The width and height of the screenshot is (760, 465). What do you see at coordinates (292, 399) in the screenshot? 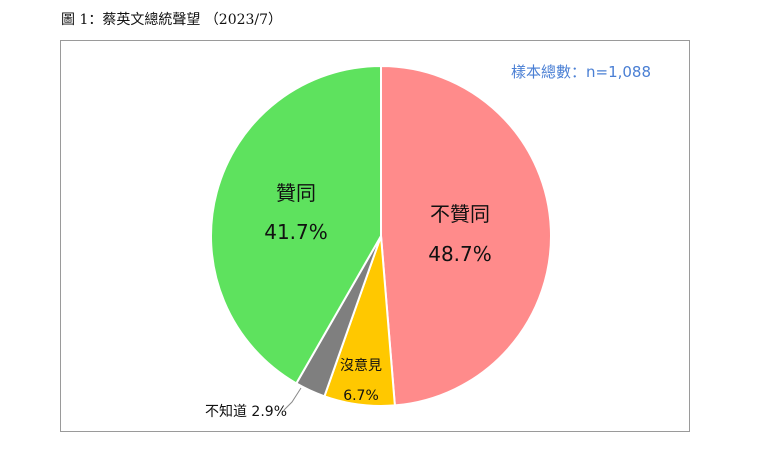
I see `dont-know-leader-line` at bounding box center [292, 399].